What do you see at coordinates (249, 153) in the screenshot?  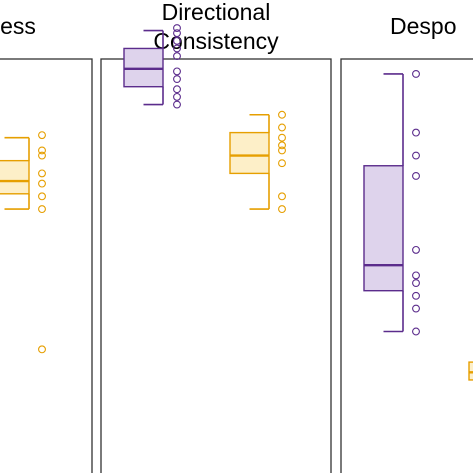 I see `panel-2-series-2-box` at bounding box center [249, 153].